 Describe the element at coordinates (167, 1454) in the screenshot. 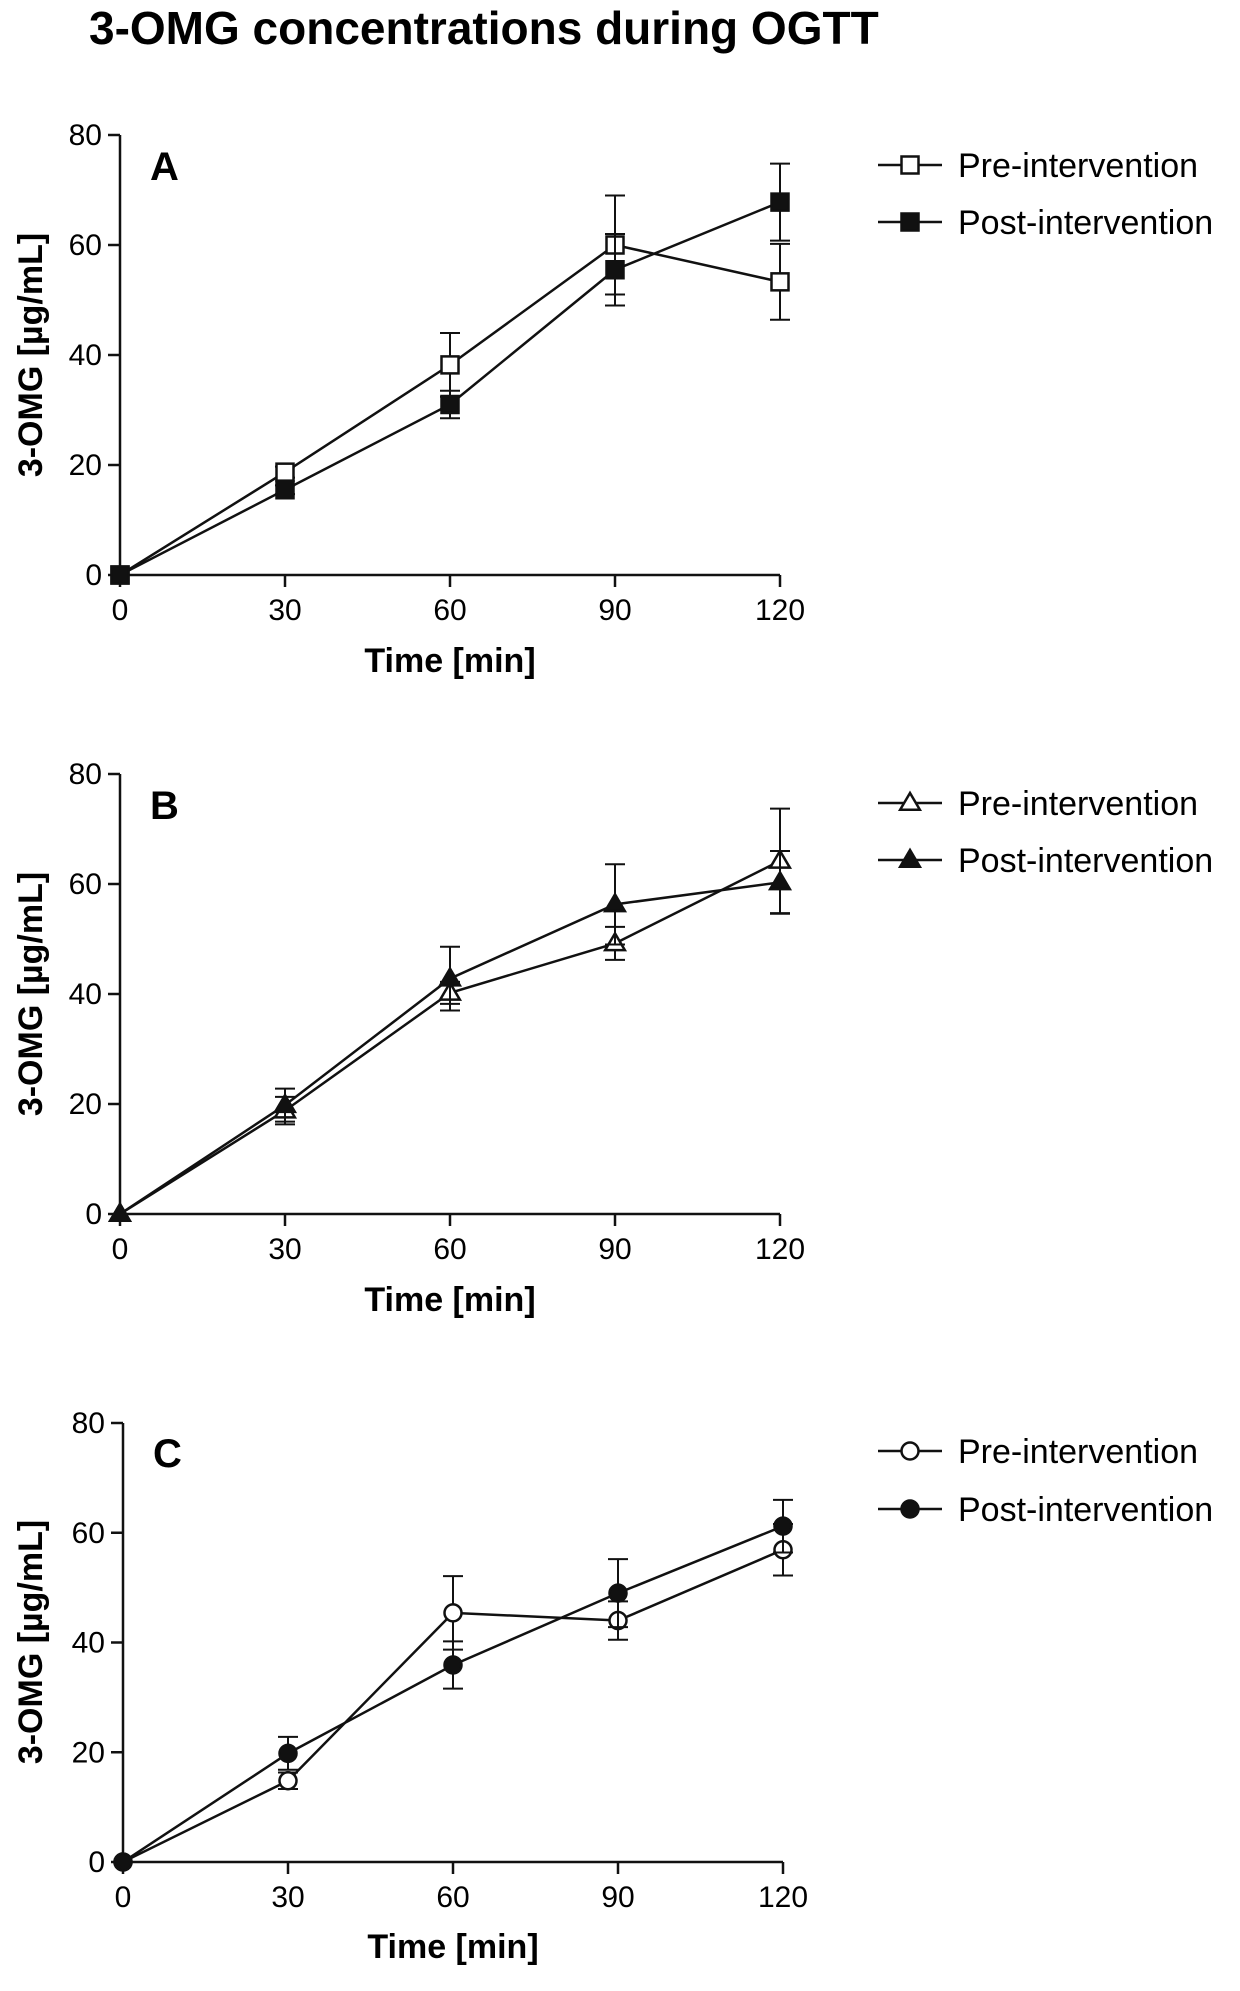

I see `panel-letter: C` at that location.